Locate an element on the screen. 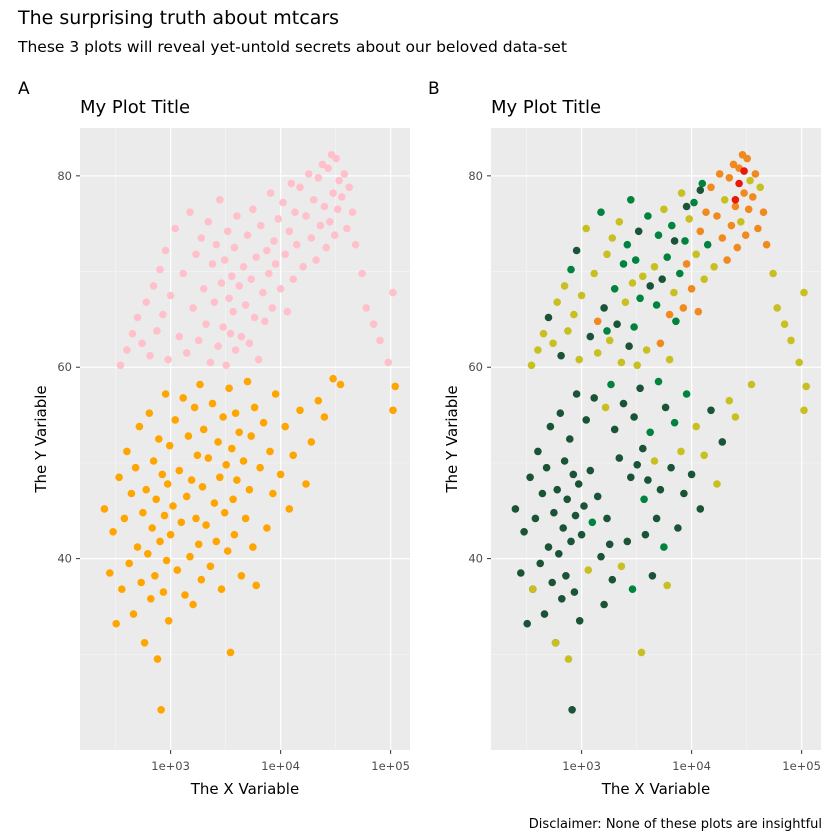 The width and height of the screenshot is (840, 840). panel-b-y-tick-label: 80 is located at coordinates (475, 176).